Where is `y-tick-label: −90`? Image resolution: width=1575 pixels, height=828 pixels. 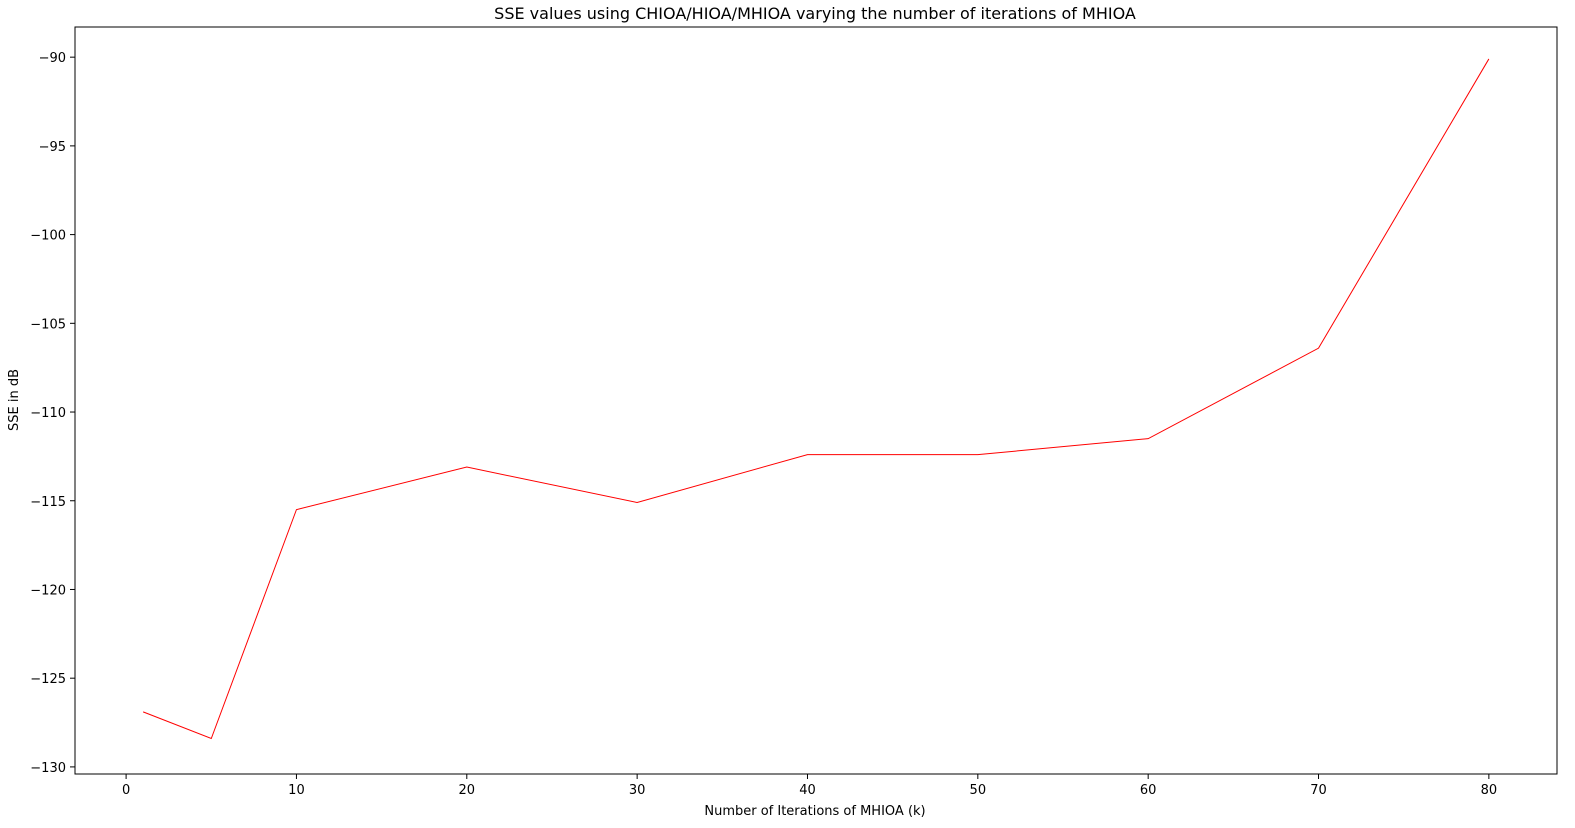 y-tick-label: −90 is located at coordinates (52, 58).